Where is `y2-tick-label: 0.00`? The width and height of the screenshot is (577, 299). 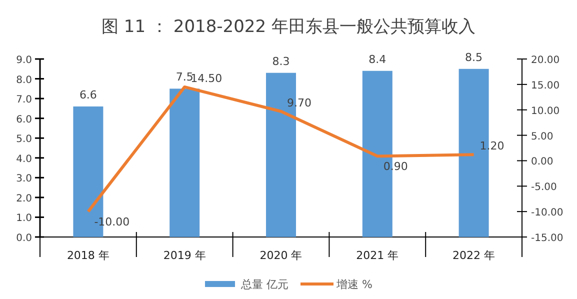
y2-tick-label: 0.00 is located at coordinates (542, 162).